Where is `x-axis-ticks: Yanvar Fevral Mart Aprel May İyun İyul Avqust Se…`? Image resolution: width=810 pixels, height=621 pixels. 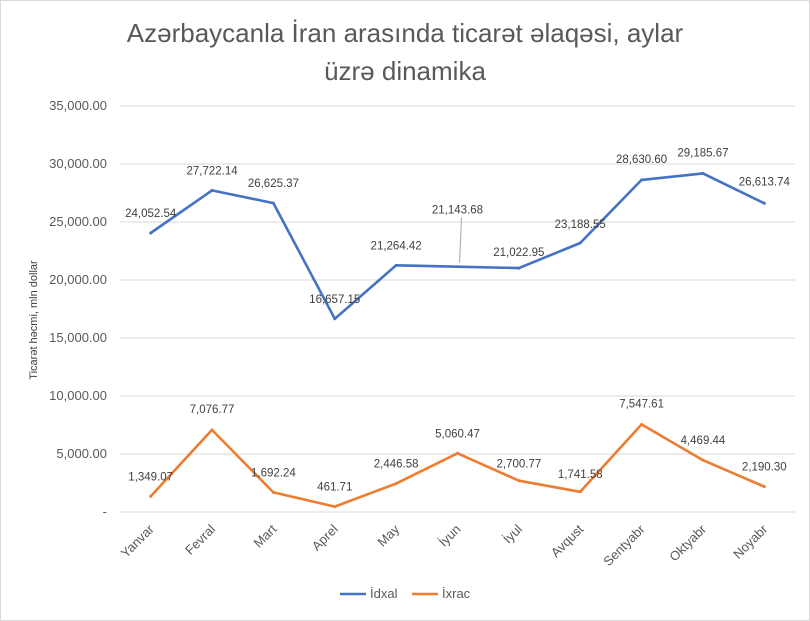
x-axis-ticks: Yanvar Fevral Mart Aprel May İyun İyul Avqust Se… is located at coordinates (444, 545).